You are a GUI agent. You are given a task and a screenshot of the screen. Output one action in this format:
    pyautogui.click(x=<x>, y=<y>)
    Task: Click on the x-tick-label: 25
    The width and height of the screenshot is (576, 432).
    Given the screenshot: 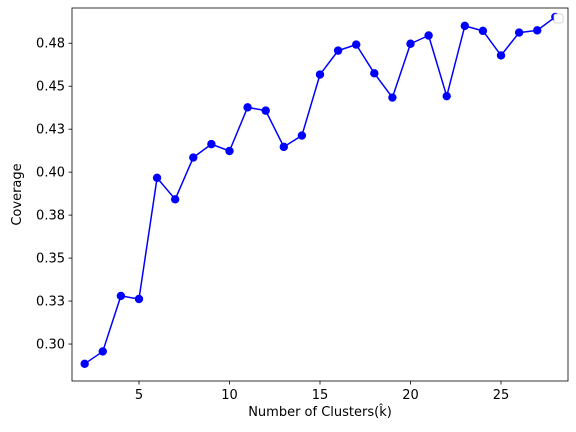 What is the action you would take?
    pyautogui.click(x=501, y=395)
    